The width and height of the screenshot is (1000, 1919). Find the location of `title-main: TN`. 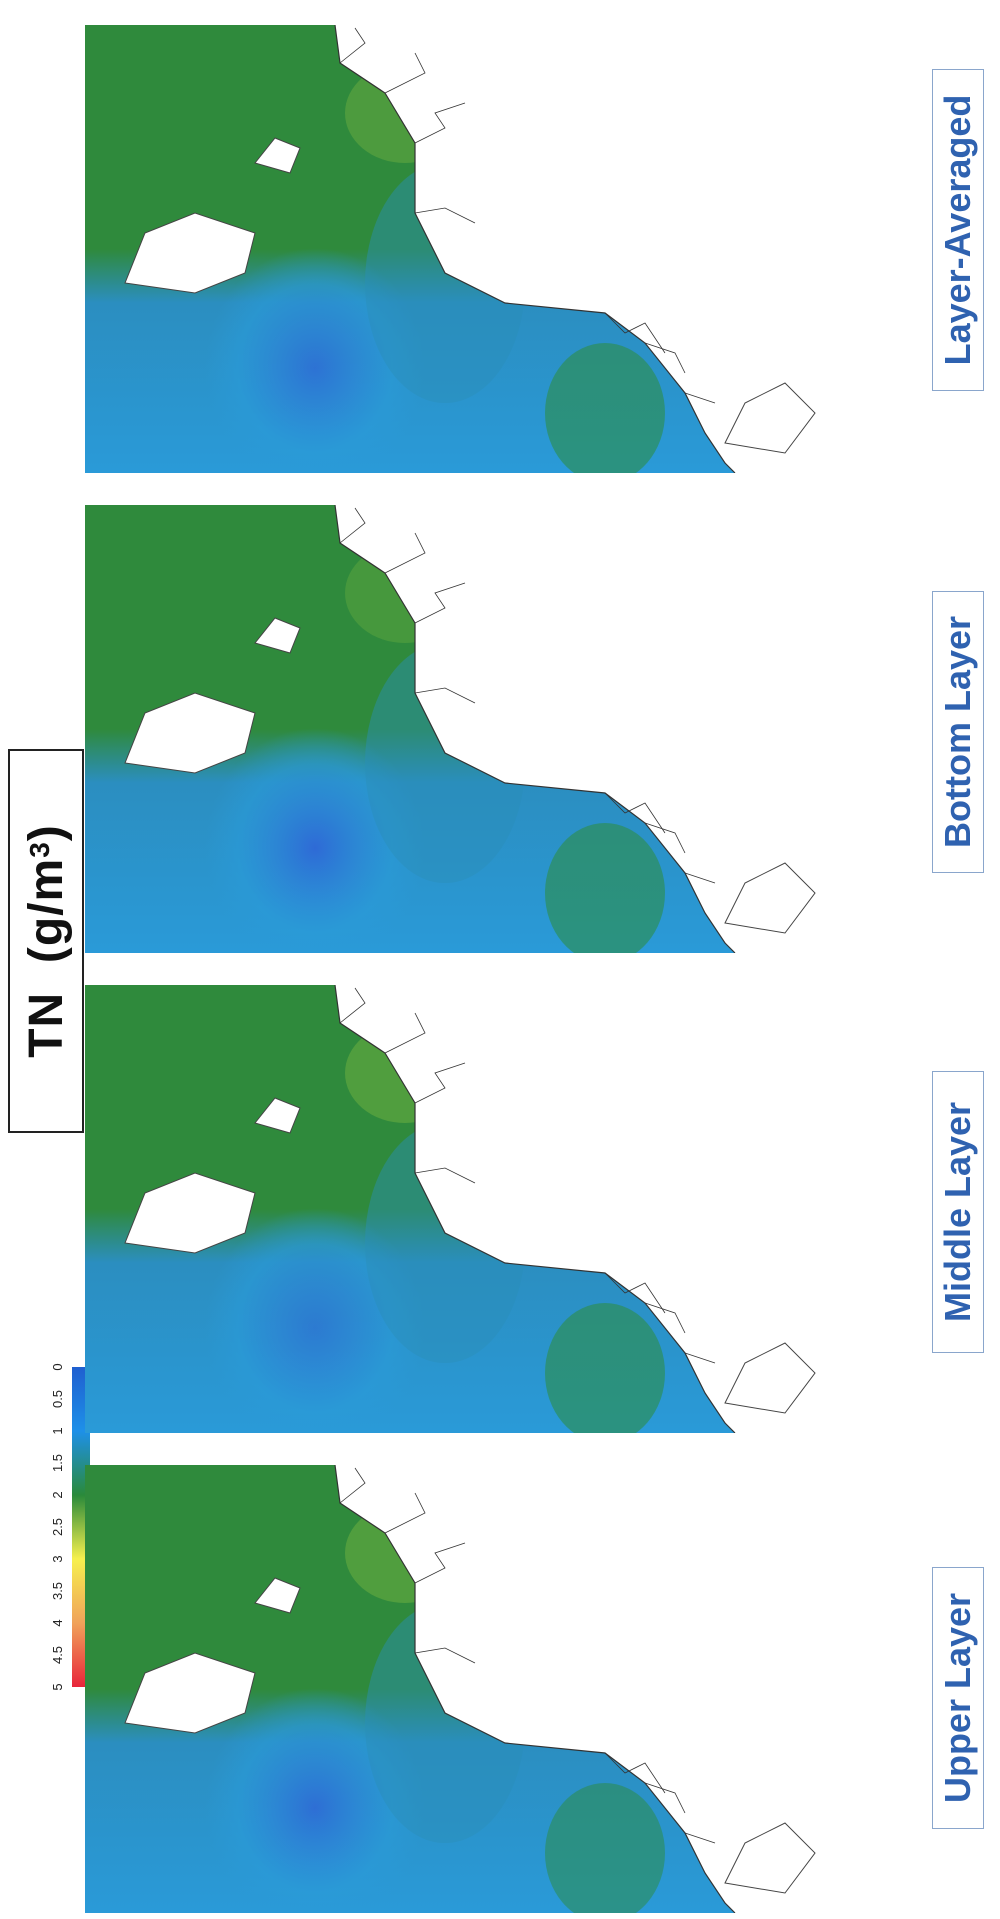

title-main: TN is located at coordinates (46, 1024).